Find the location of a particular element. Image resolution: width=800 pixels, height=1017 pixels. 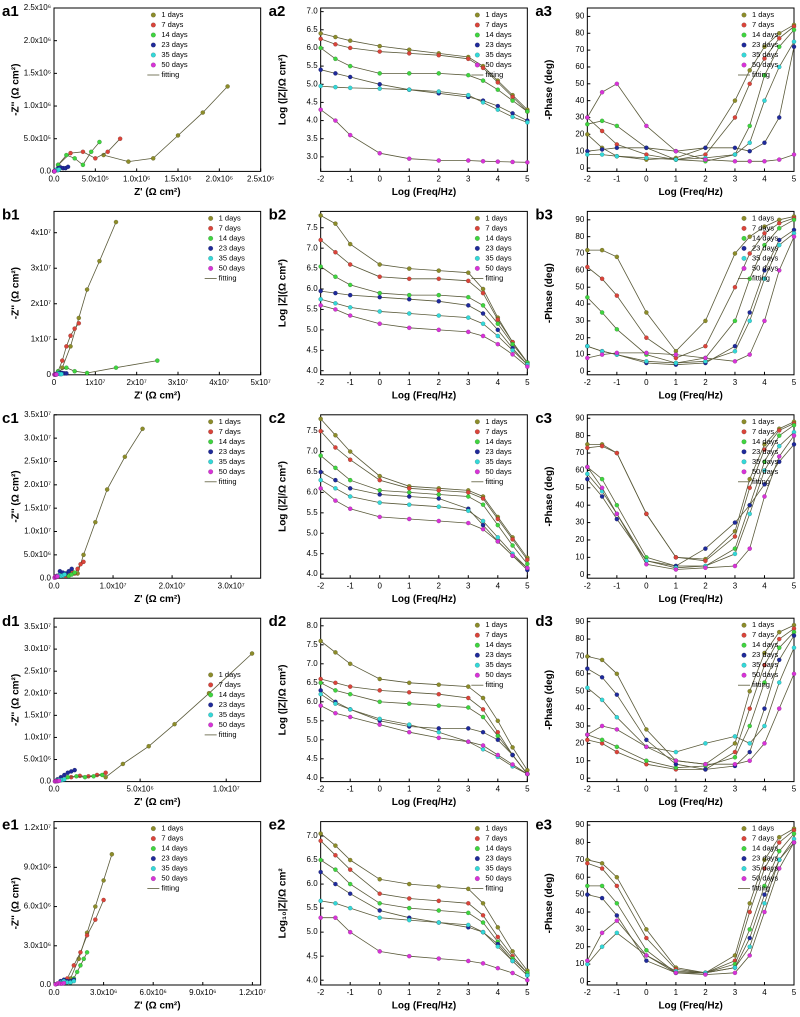

legend-label: 14 days is located at coordinates (498, 441).